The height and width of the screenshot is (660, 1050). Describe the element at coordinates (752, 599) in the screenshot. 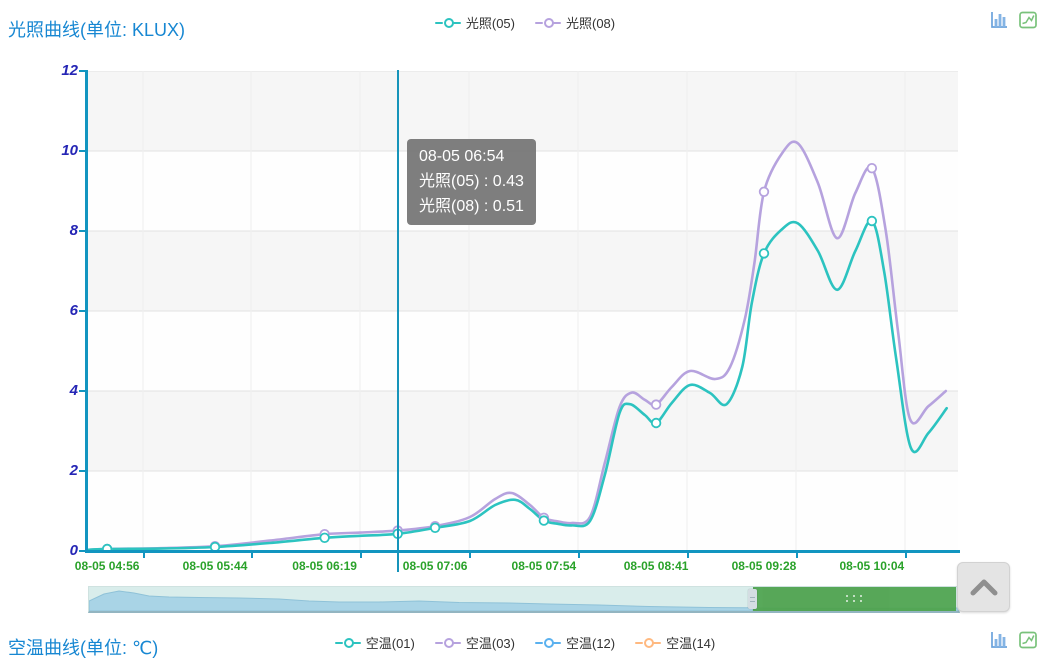

I see `datazoom-left-handle` at that location.